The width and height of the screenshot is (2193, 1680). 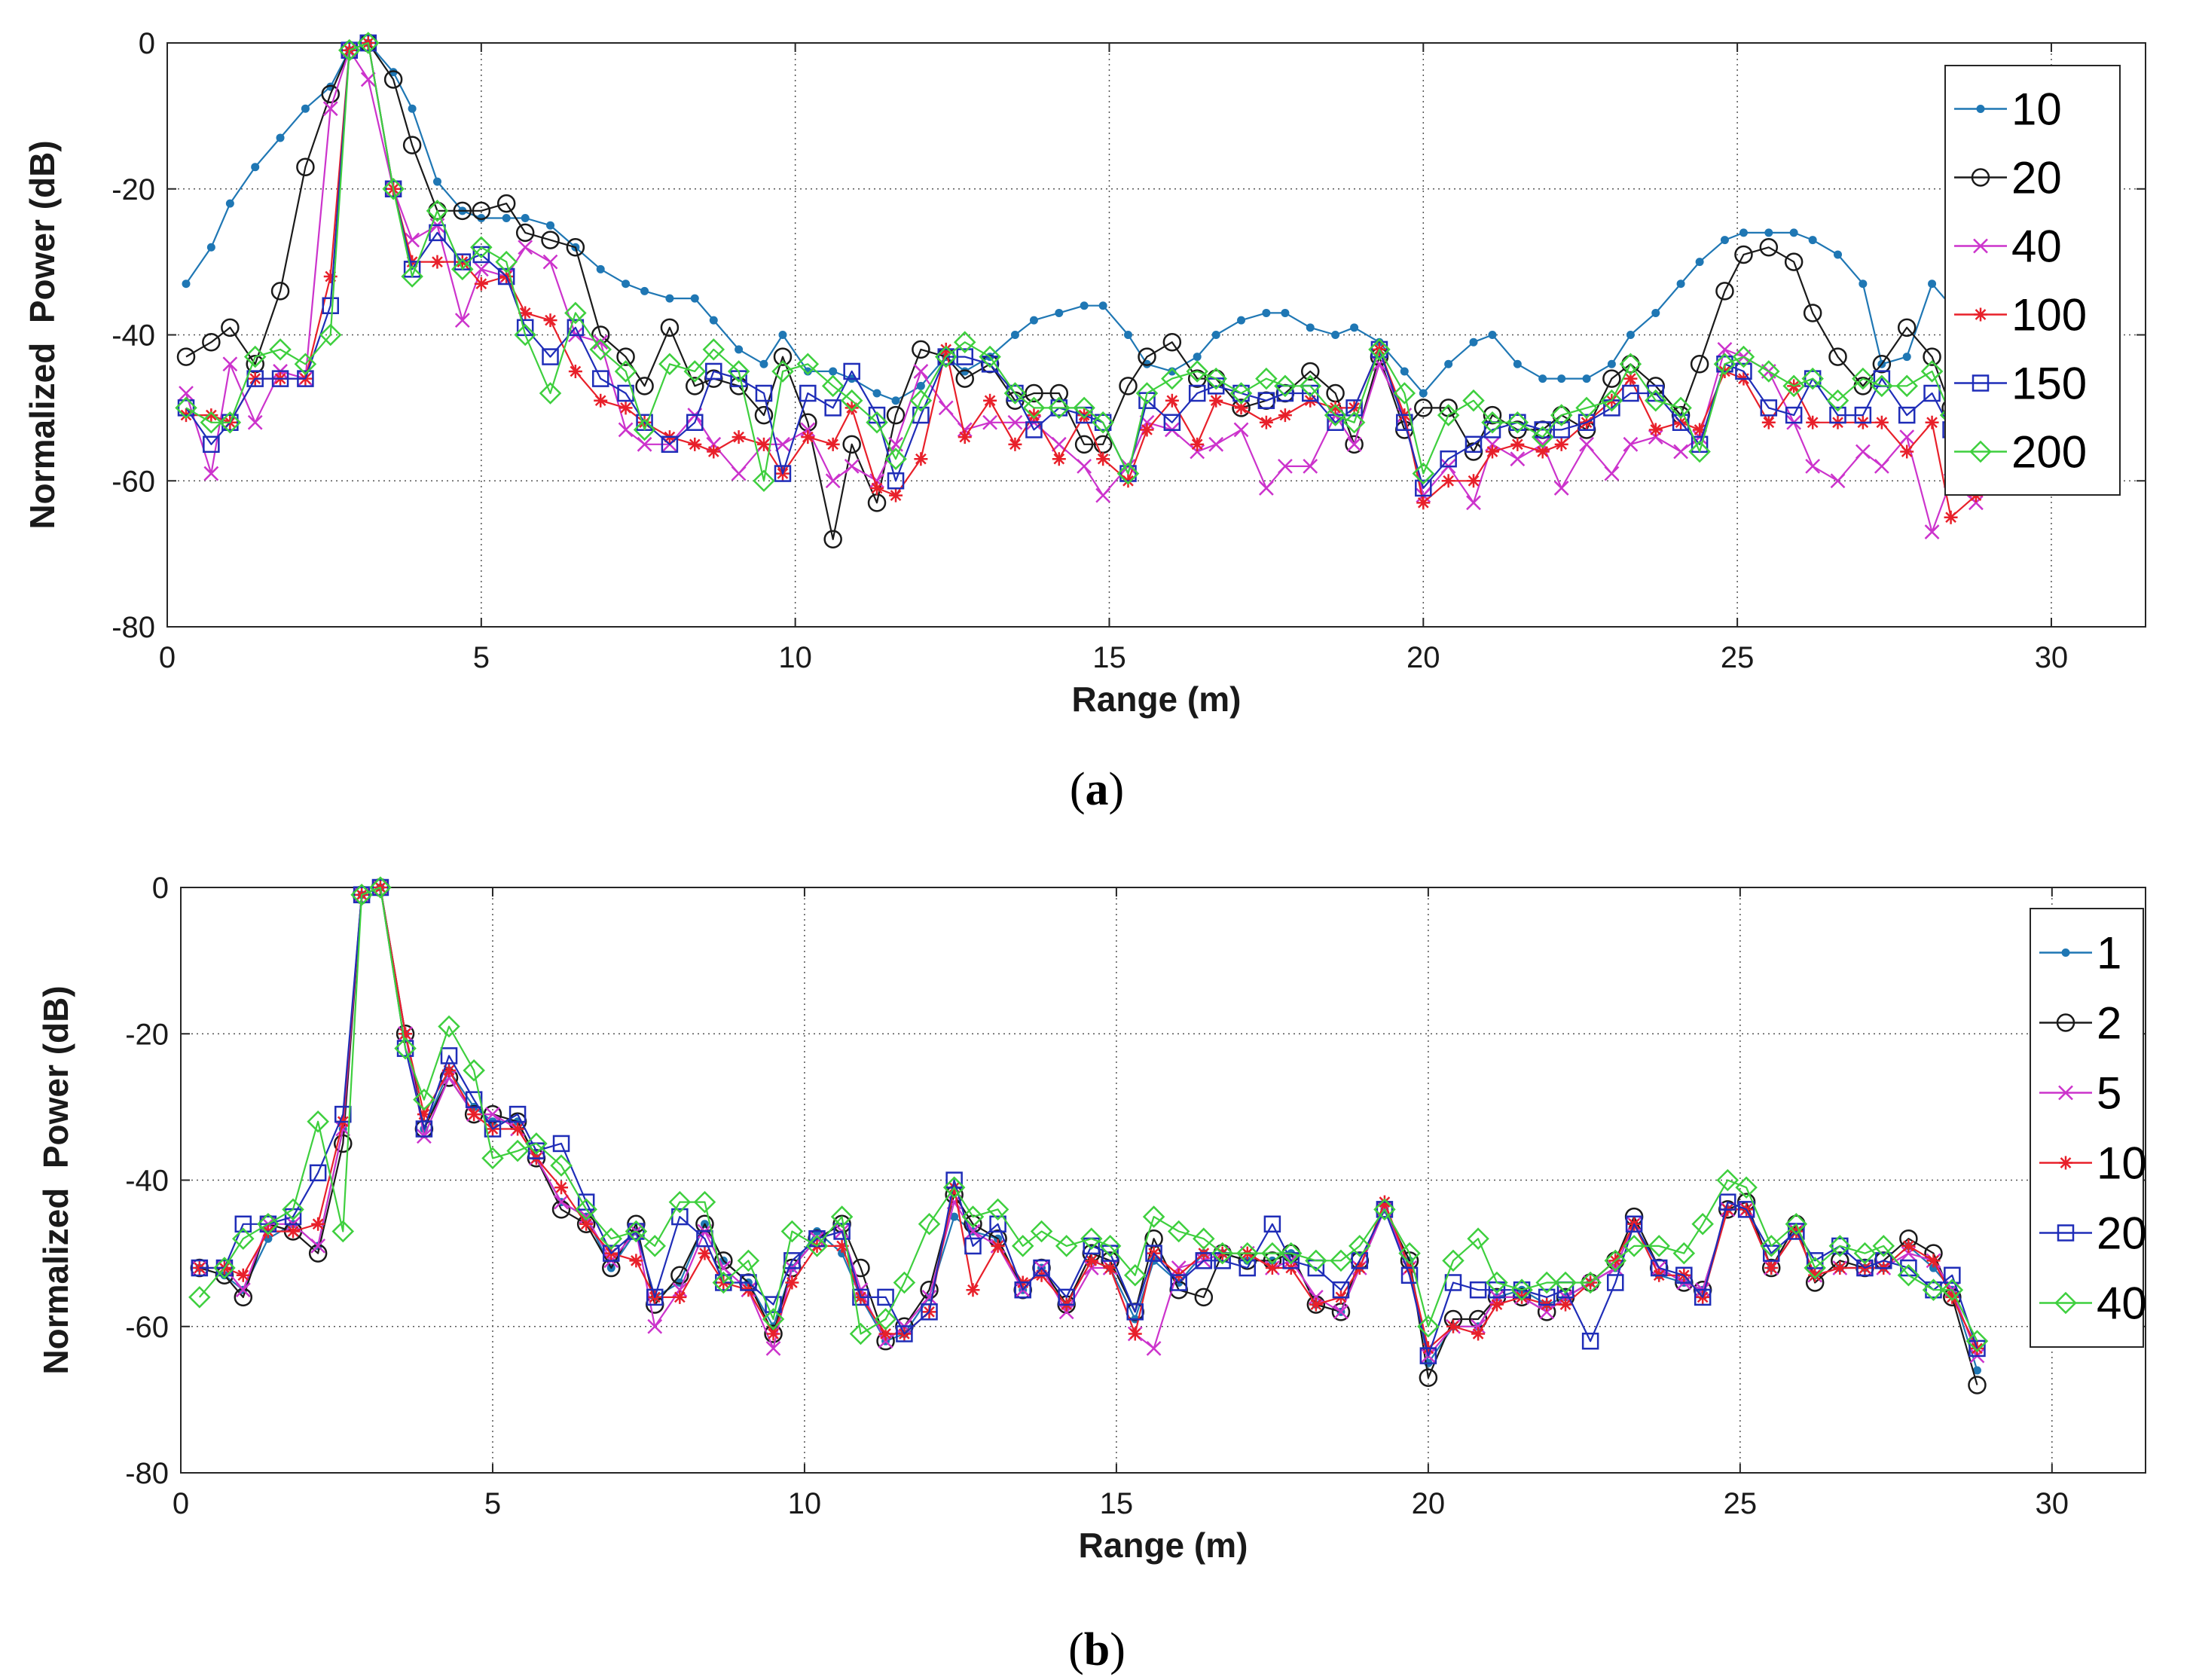 I want to click on panel-b-caption-letter: b, so click(x=1097, y=1649).